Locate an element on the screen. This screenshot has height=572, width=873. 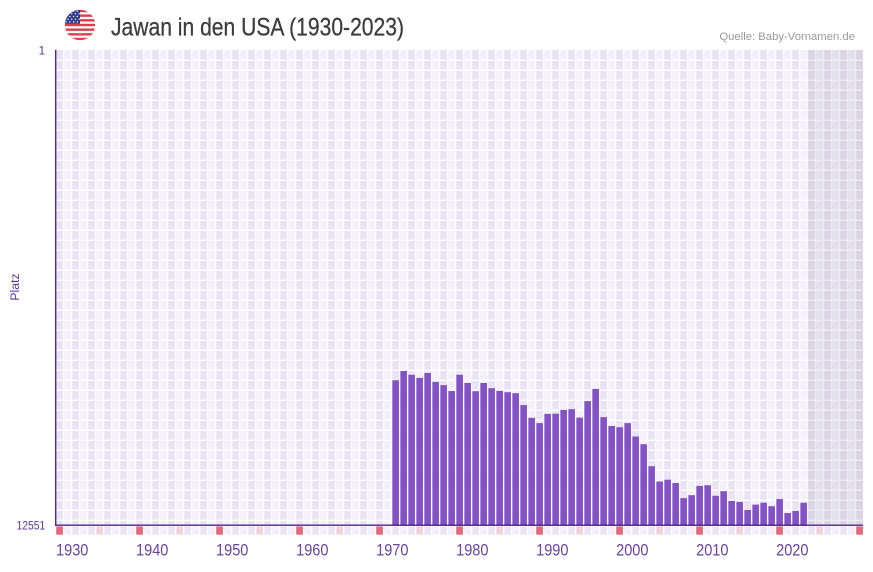
svg-text: Quelle: Baby-Vornamen.de is located at coordinates (787, 37).